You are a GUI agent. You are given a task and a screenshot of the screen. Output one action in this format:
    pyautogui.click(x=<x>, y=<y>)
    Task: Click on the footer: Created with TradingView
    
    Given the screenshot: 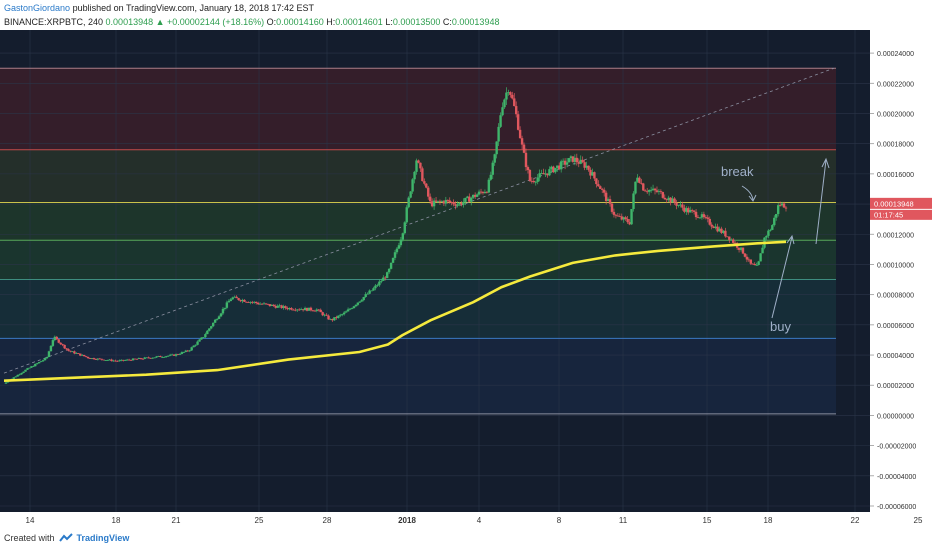 What is the action you would take?
    pyautogui.click(x=66, y=538)
    